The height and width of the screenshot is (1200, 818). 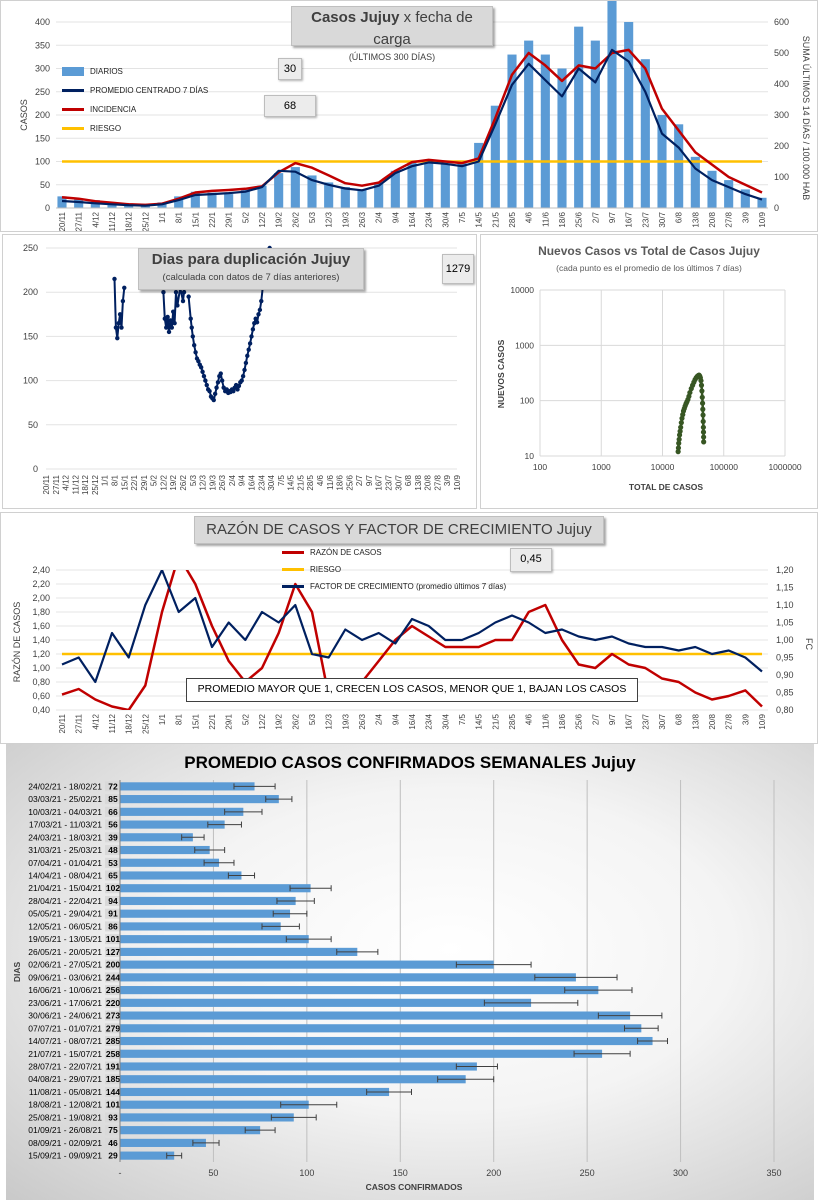 What do you see at coordinates (745, 719) in the screenshot?
I see `x-tick-label: 3/9` at bounding box center [745, 719].